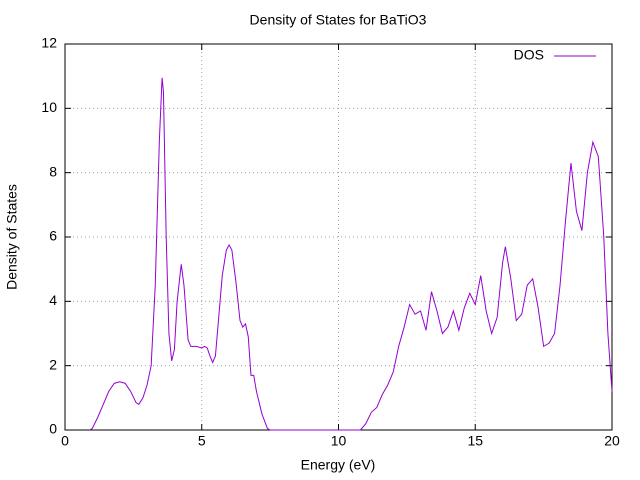 This screenshot has width=640, height=480. What do you see at coordinates (202, 441) in the screenshot?
I see `x-tick-label: 5` at bounding box center [202, 441].